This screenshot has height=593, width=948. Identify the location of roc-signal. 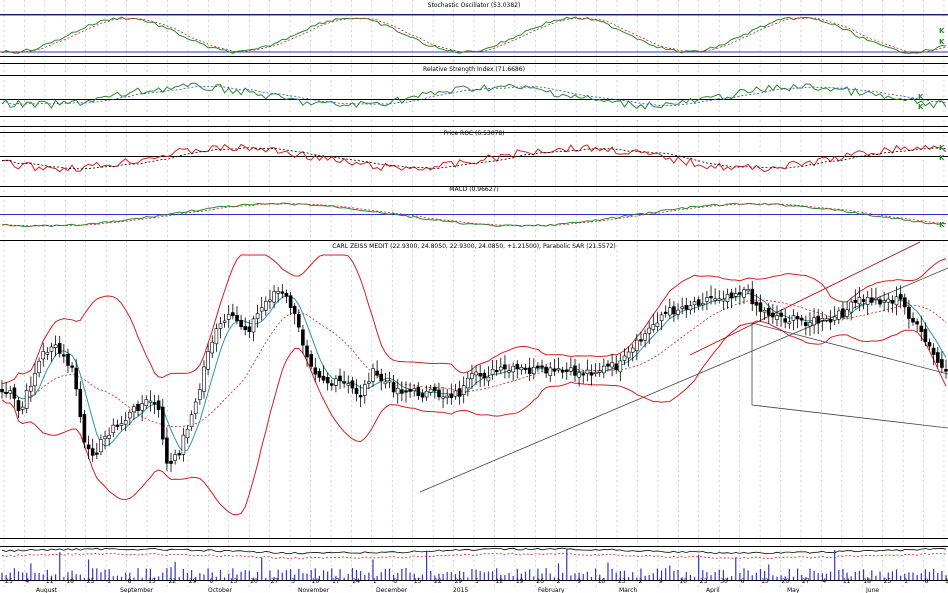
(474, 158).